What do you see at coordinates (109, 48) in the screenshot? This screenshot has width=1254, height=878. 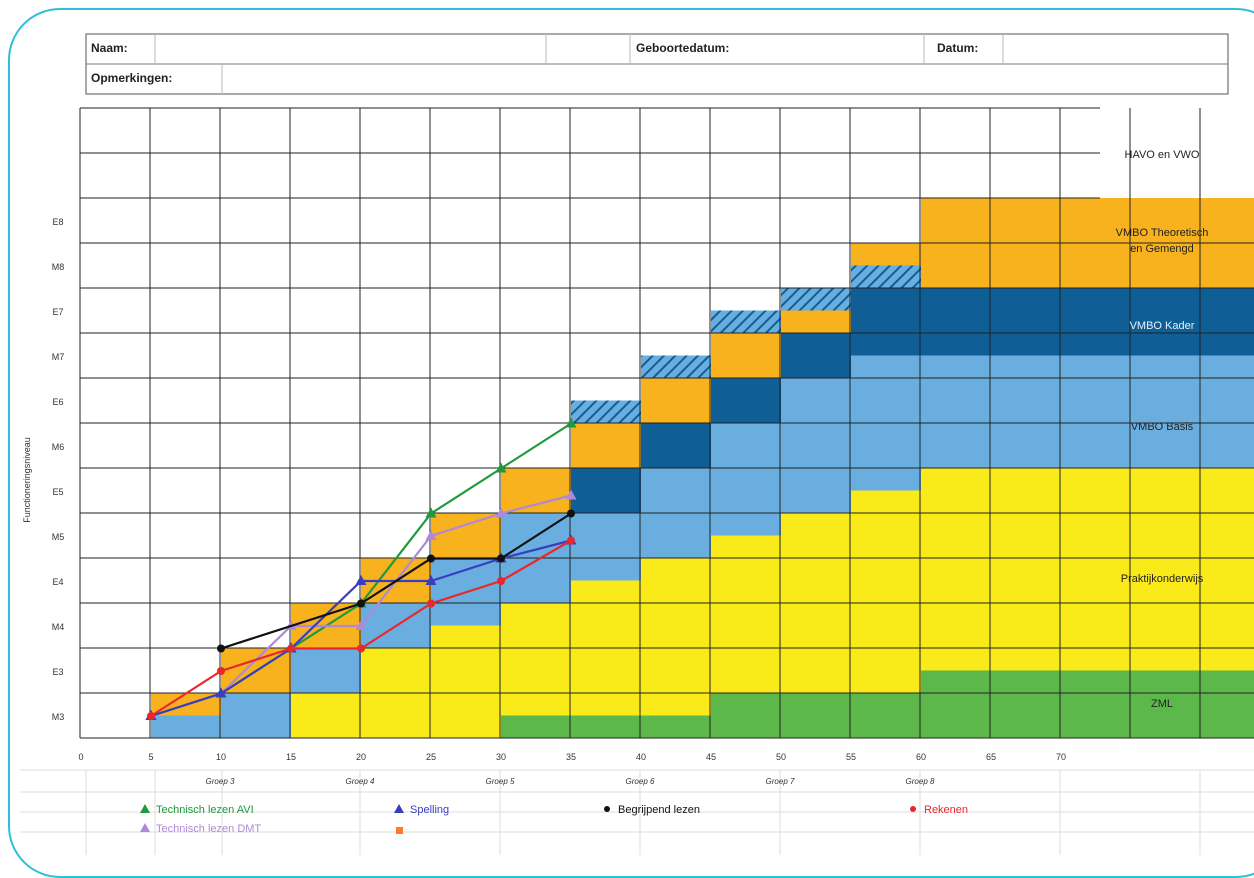 I see `naam-label: Naam:` at bounding box center [109, 48].